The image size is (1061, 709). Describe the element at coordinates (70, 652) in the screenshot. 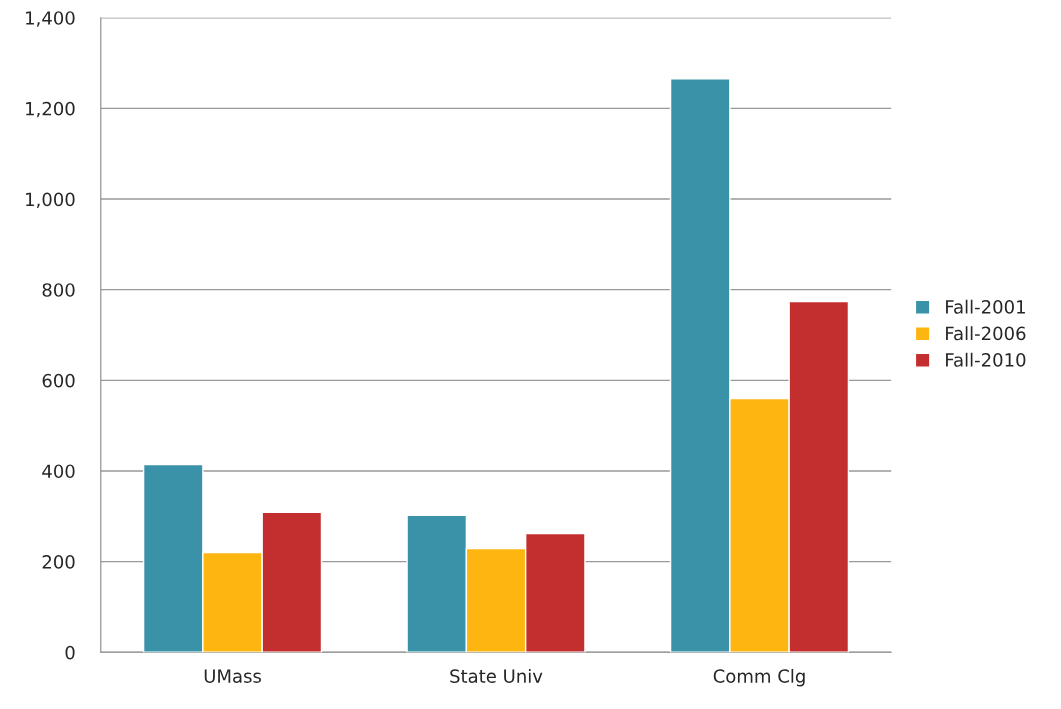

I see `y-tick-label: 0` at that location.